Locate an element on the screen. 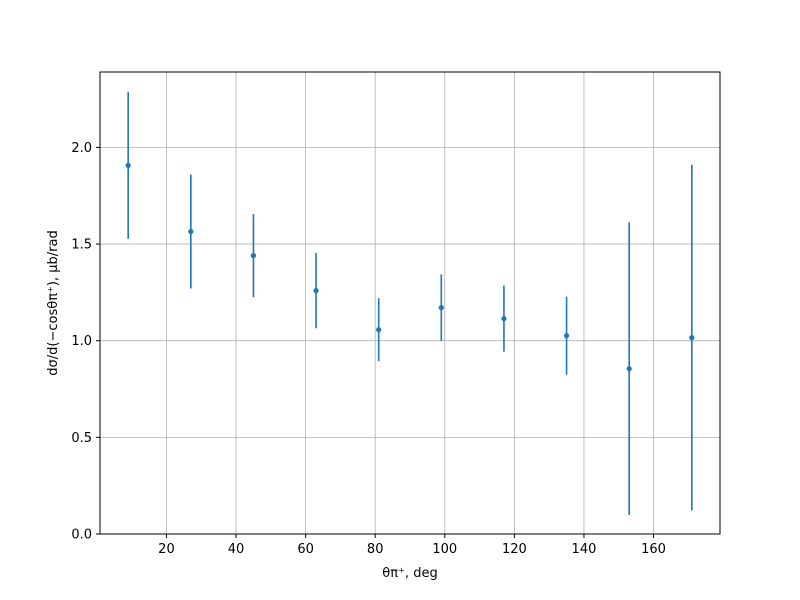 This screenshot has width=800, height=600. x-tick-label: 40 is located at coordinates (236, 549).